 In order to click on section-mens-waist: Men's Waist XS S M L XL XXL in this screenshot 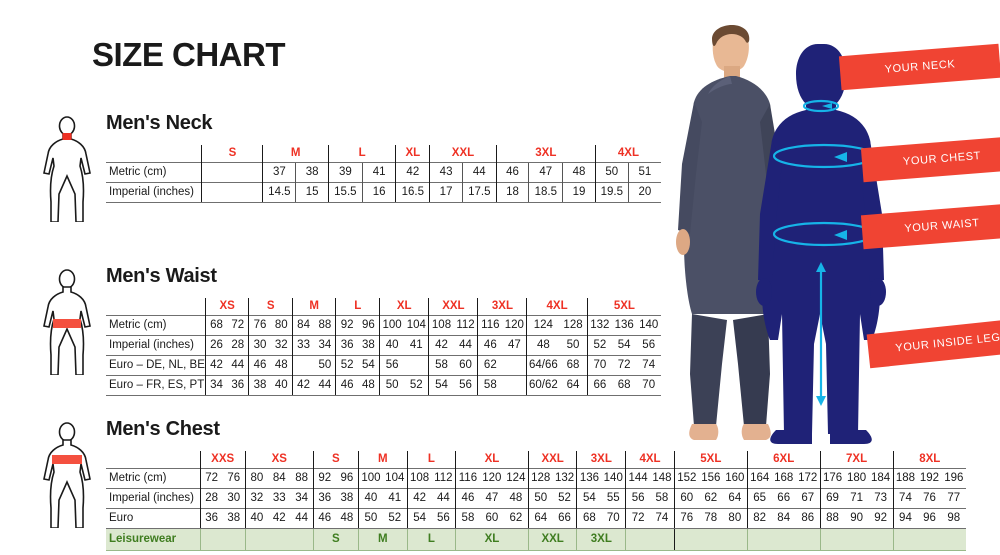, I will do `click(348, 330)`.